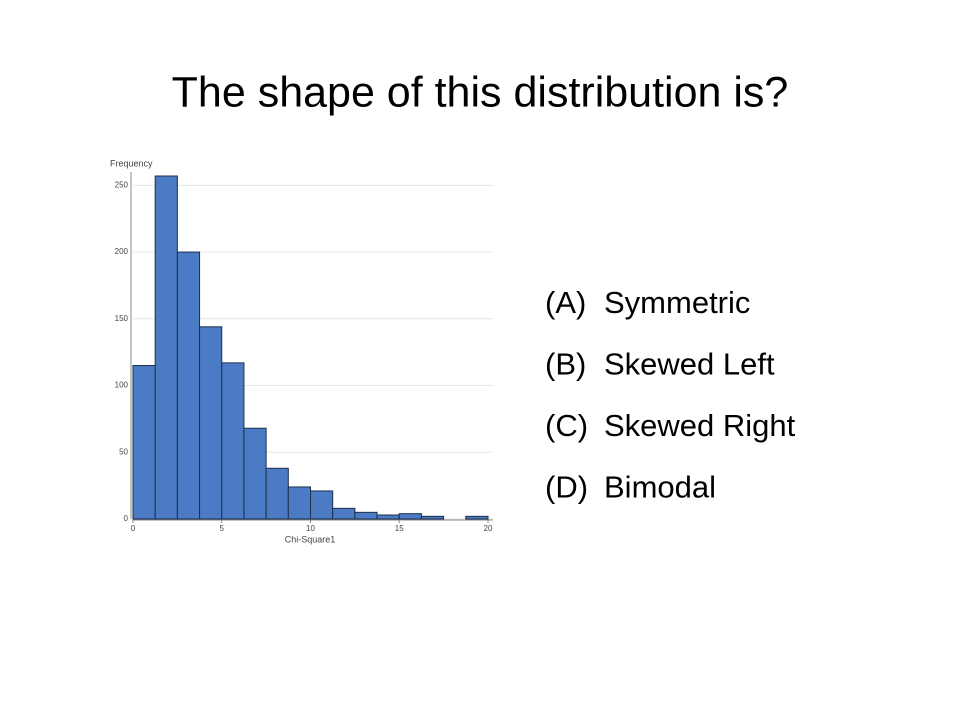 Image resolution: width=960 pixels, height=720 pixels. Describe the element at coordinates (122, 184) in the screenshot. I see `y-tick-label: 250` at that location.